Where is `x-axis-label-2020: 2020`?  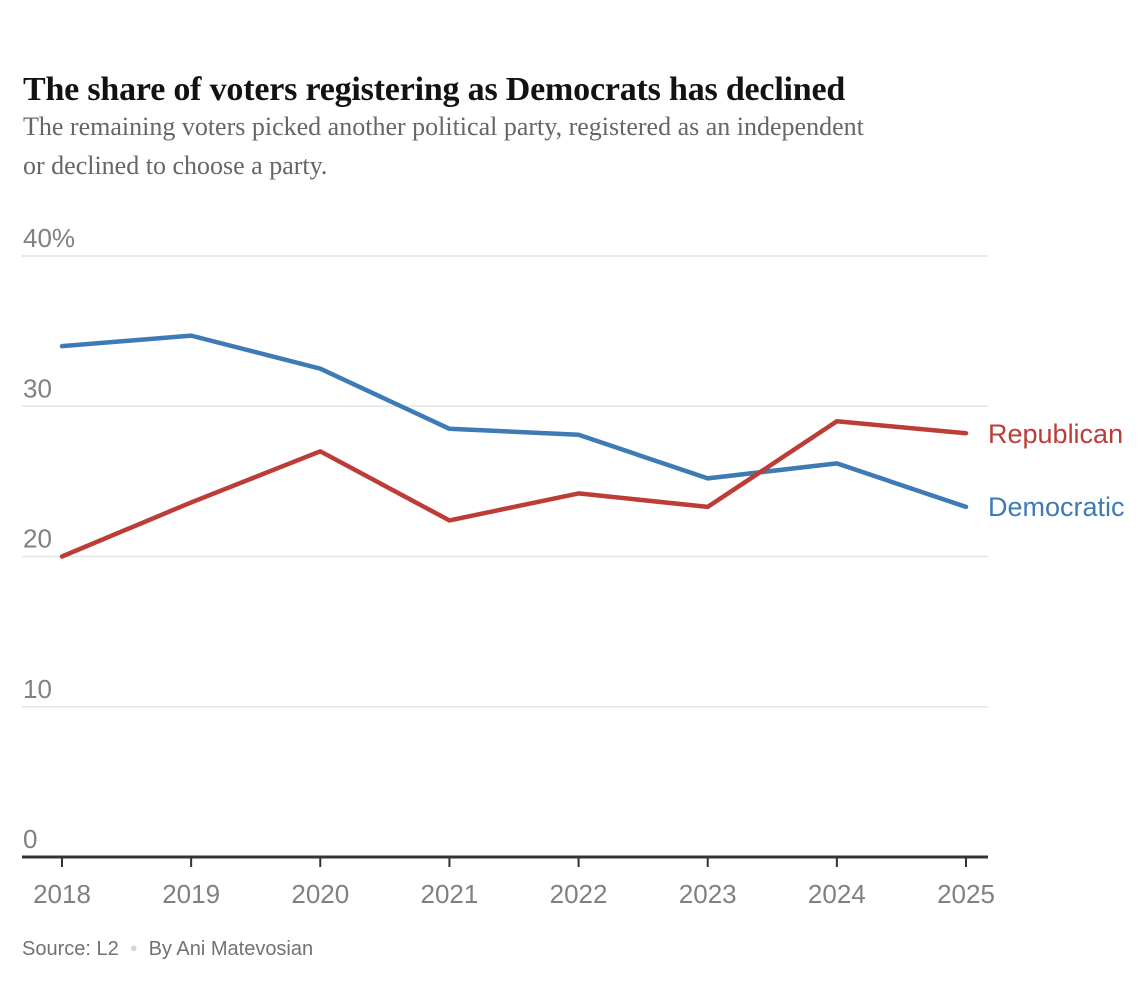 x-axis-label-2020: 2020 is located at coordinates (320, 894).